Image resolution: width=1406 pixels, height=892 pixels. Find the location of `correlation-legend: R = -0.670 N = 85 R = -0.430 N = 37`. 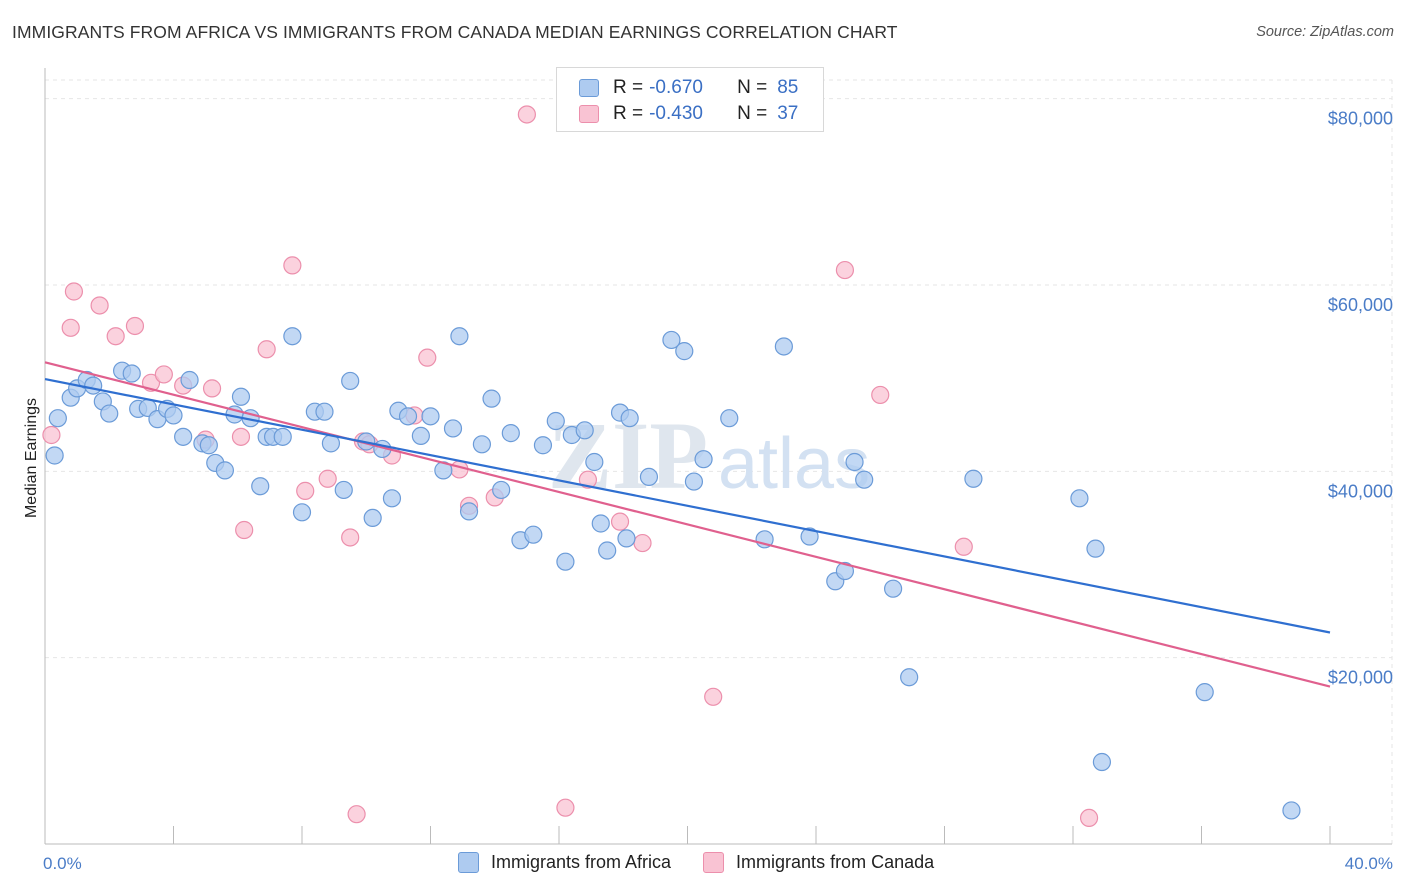

correlation-legend: R = -0.670 N = 85 R = -0.430 N = 37 is located at coordinates (690, 99).